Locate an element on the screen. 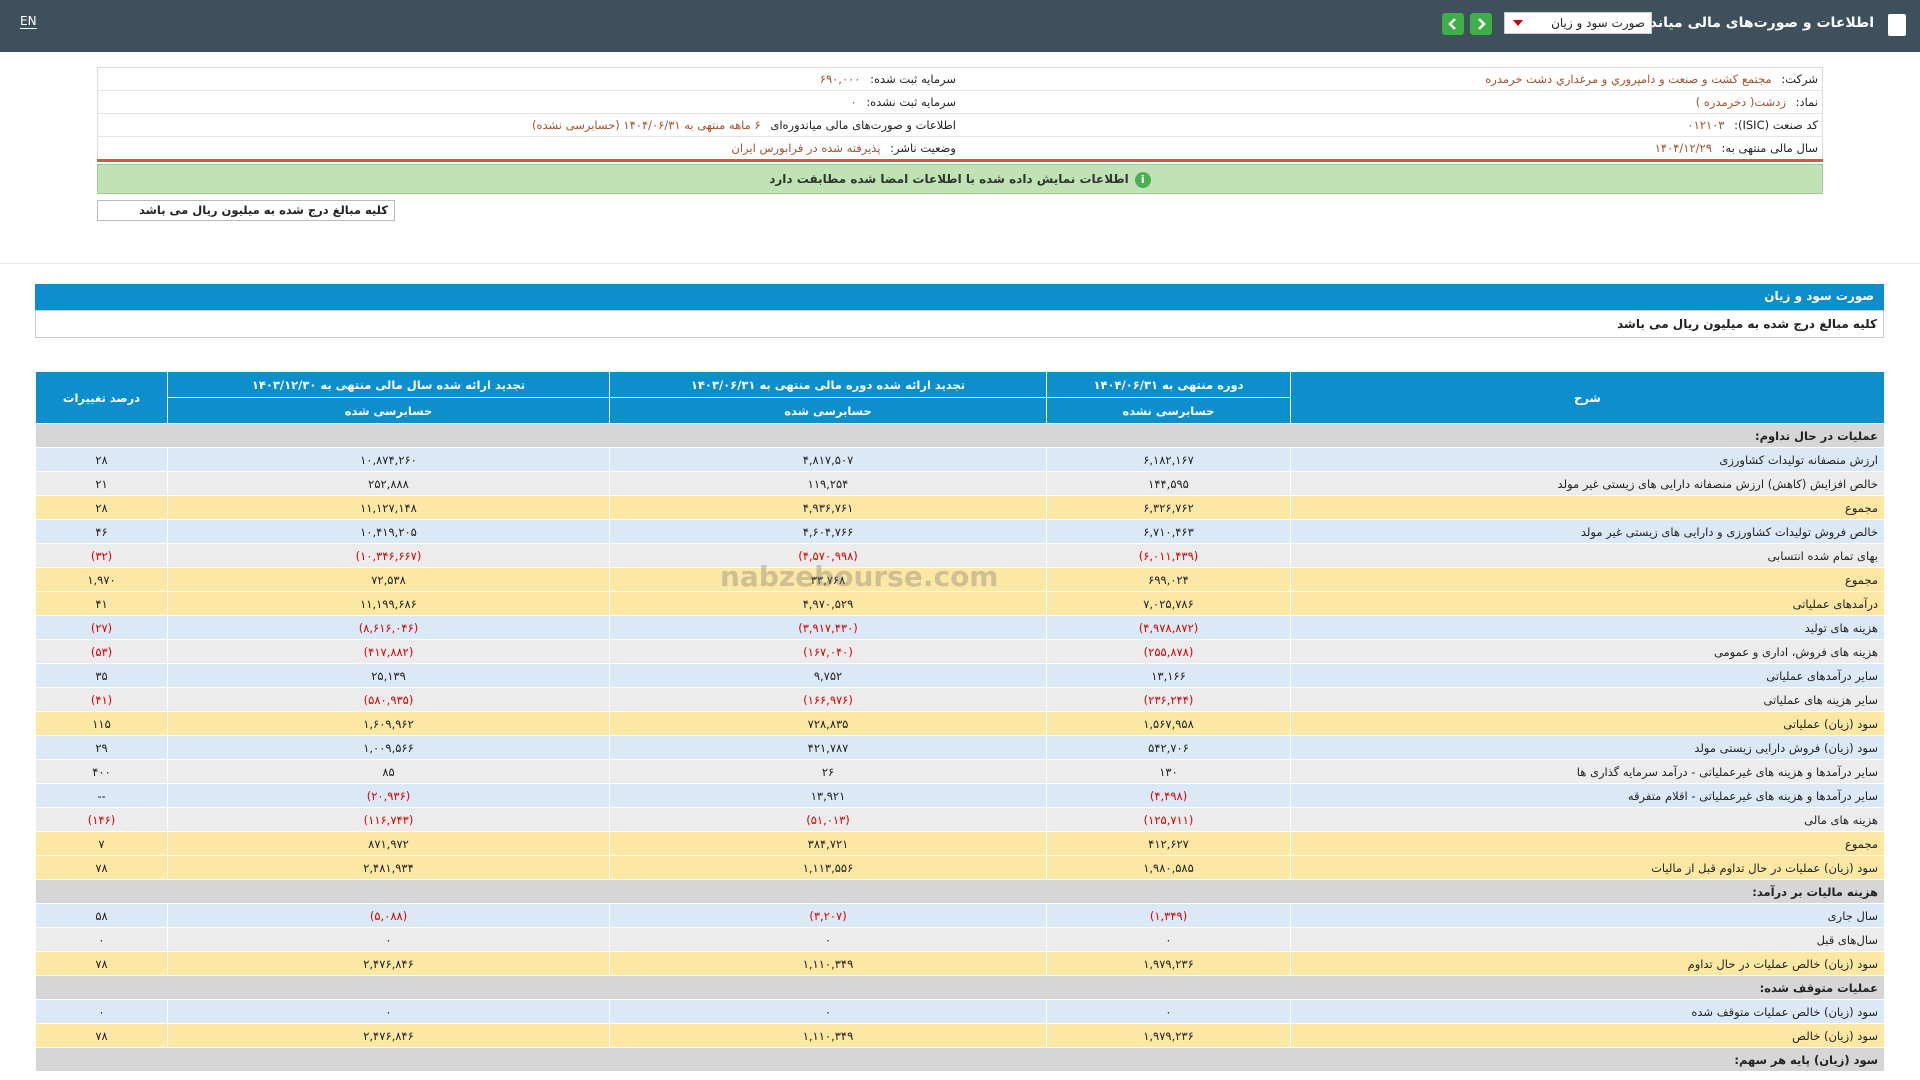  cell-value: ۴۱ is located at coordinates (102, 604).